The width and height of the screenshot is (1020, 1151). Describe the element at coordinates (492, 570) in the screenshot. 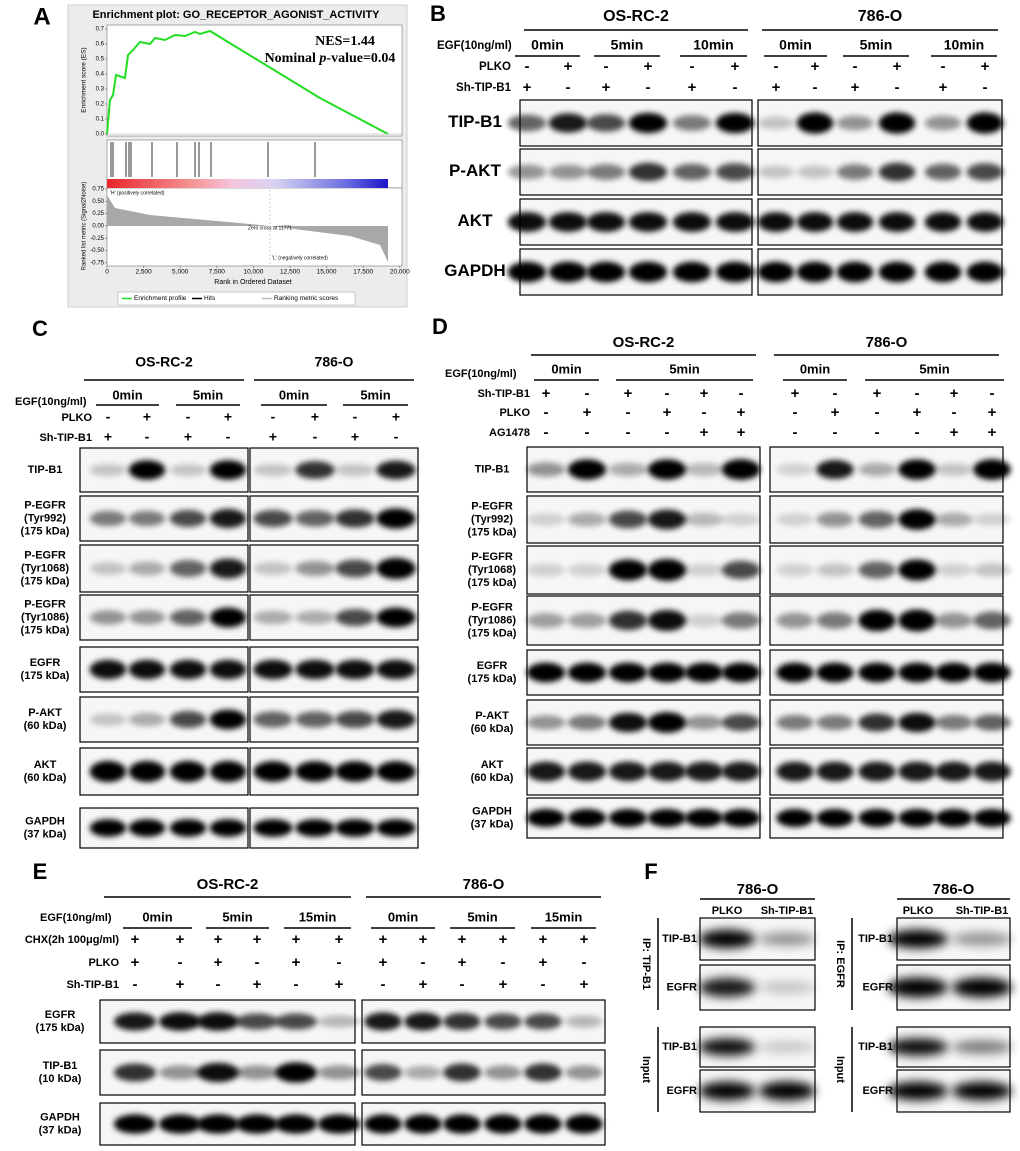

I see `blot-label: P-EGFR (Tyr1068) (175 kDa)` at that location.